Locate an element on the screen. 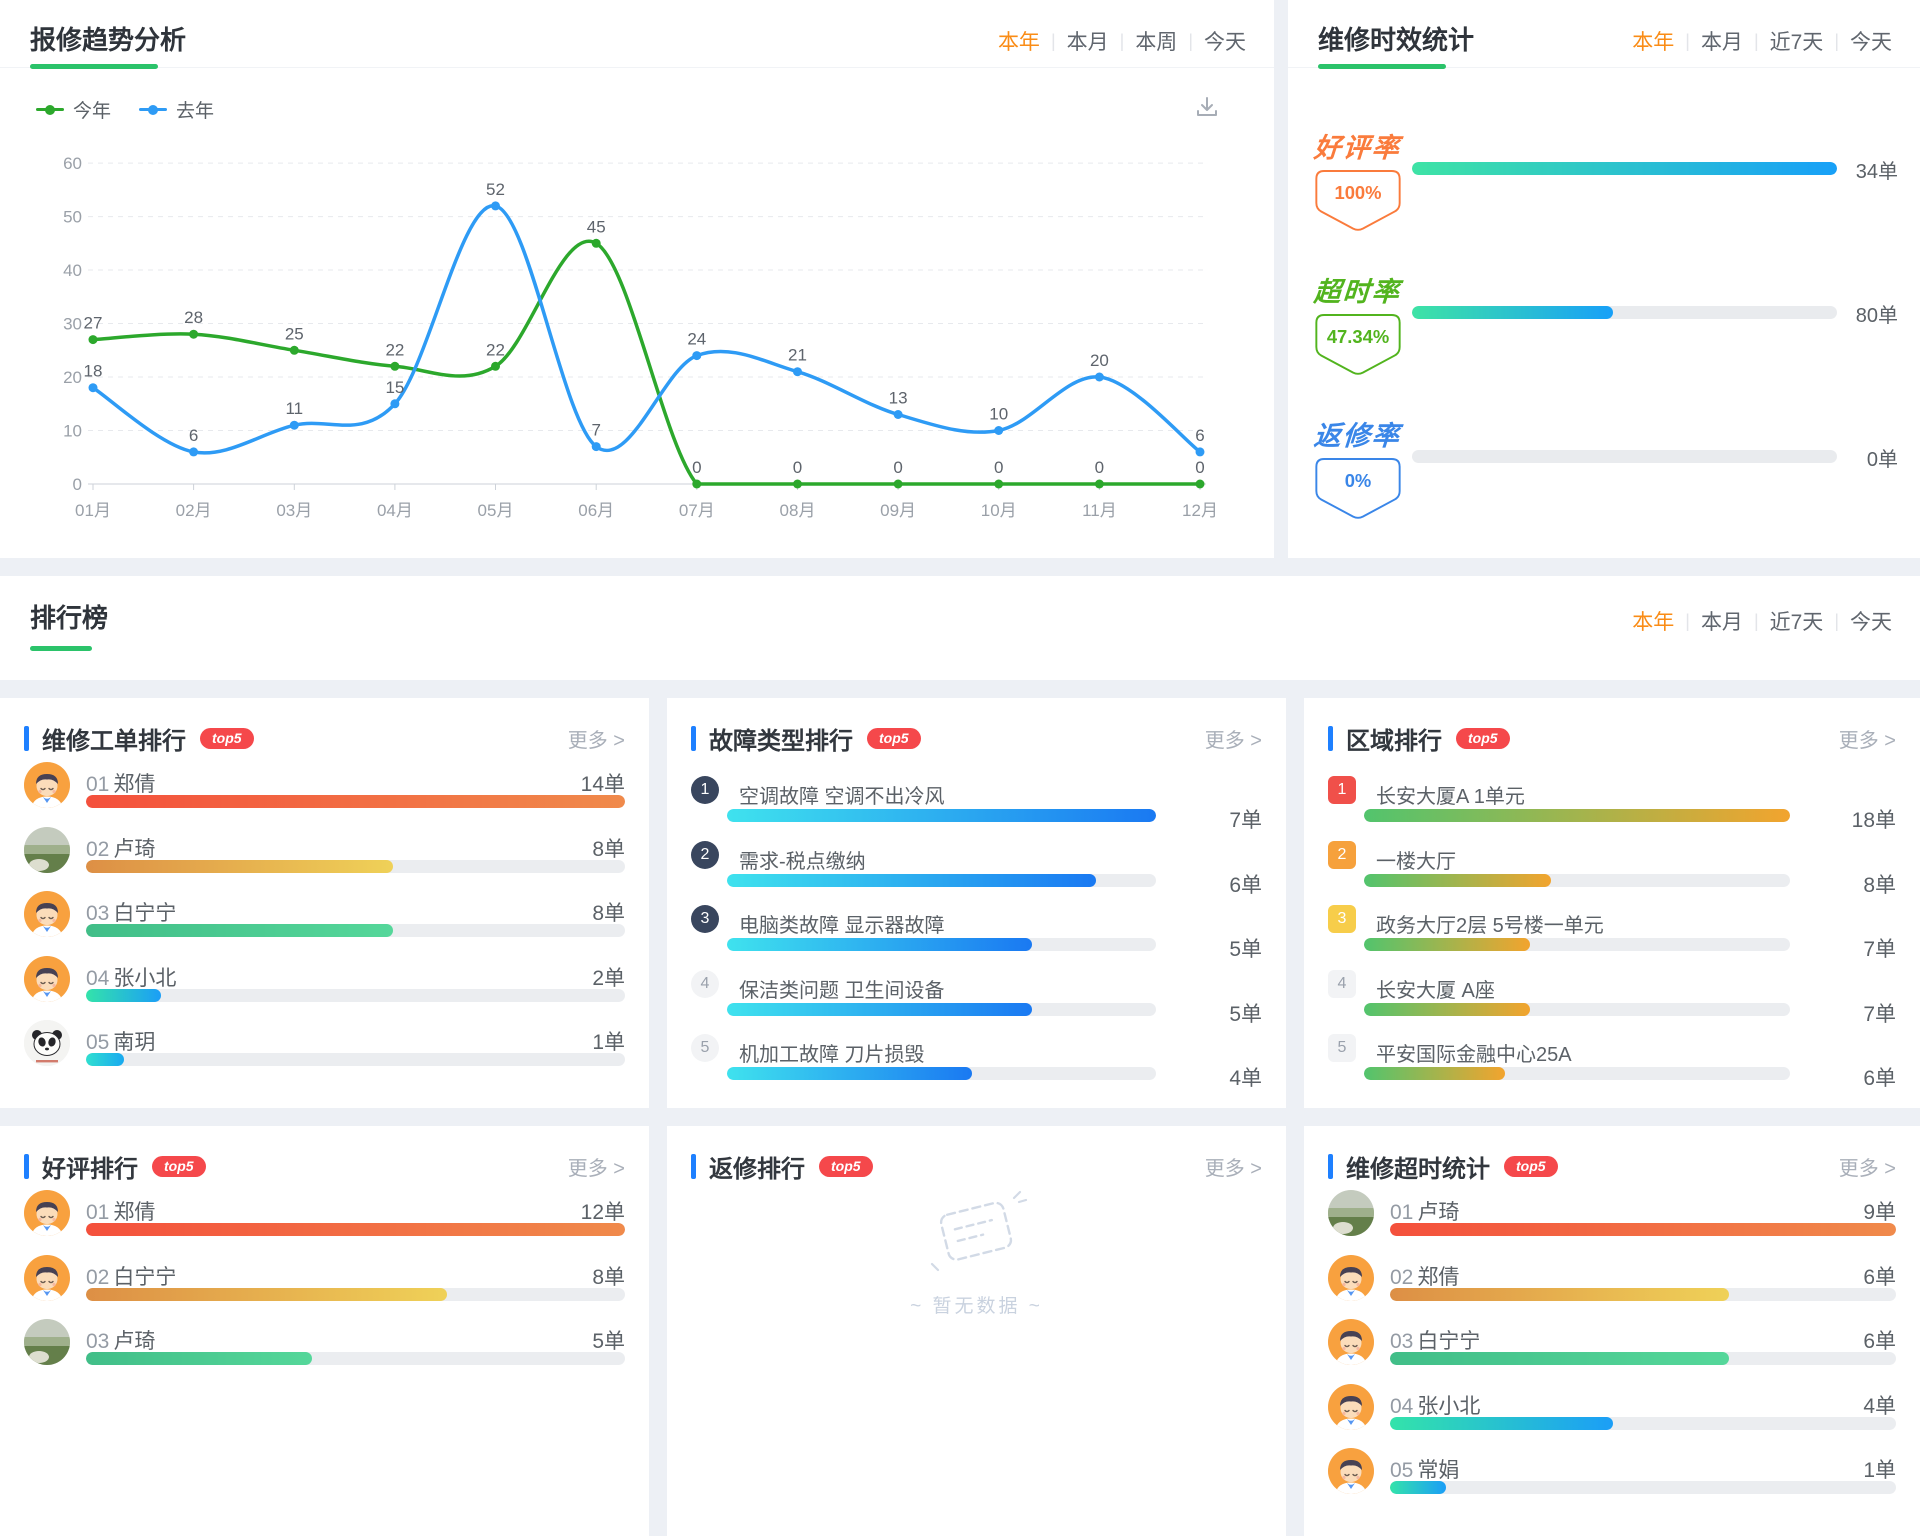 The height and width of the screenshot is (1536, 1920). rank-value: 4单 is located at coordinates (1879, 1406).